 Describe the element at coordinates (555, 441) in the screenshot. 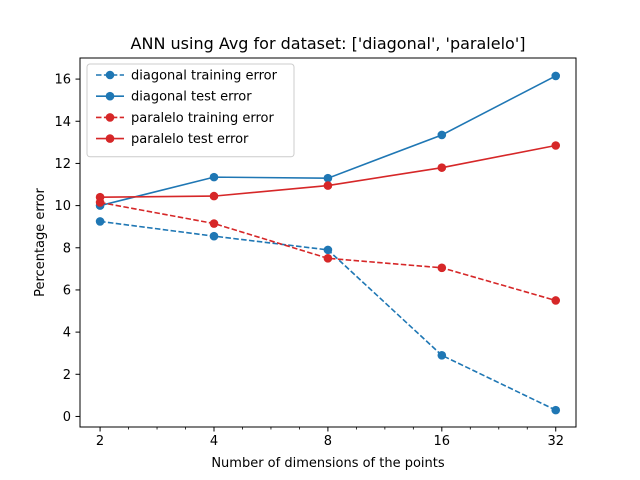

I see `x-tick-label: 32` at that location.